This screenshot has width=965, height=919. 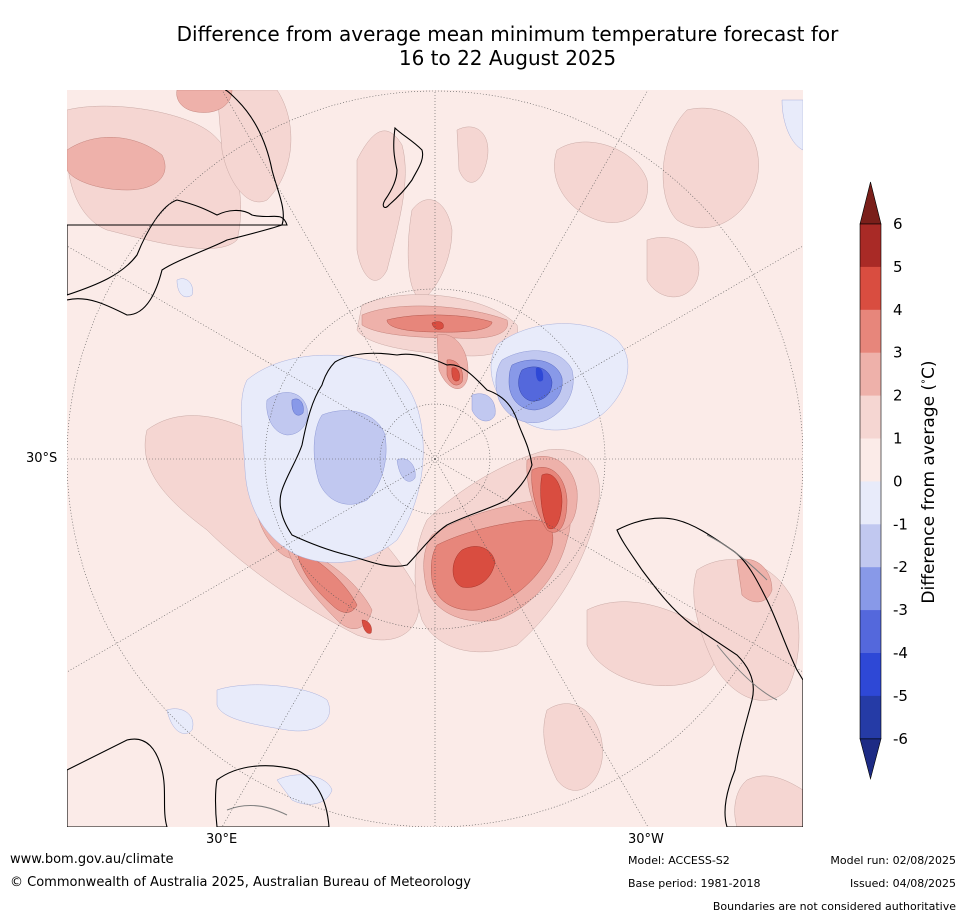 I want to click on colorbar-tick-label: -6, so click(x=900, y=739).